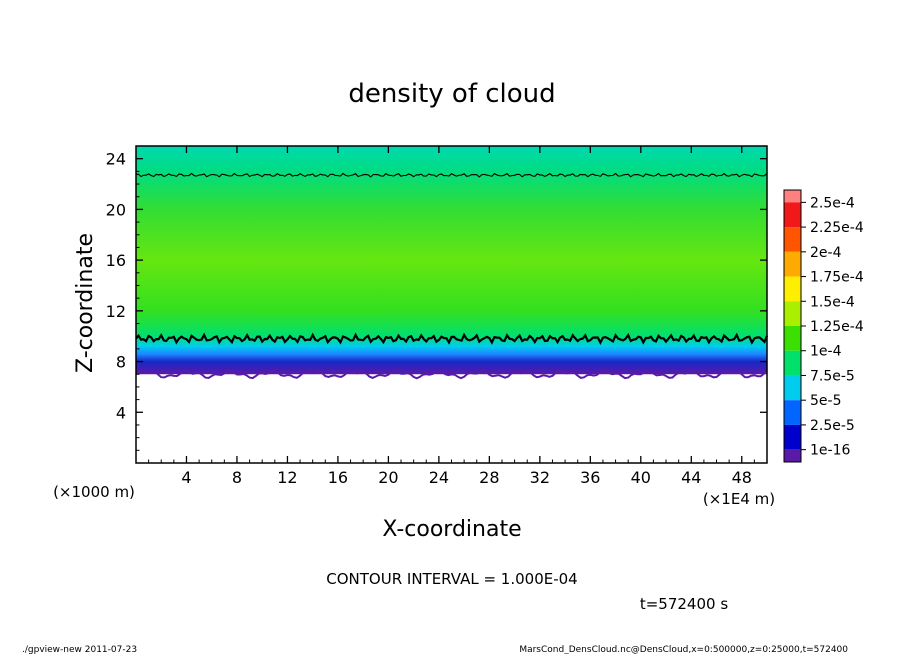 The height and width of the screenshot is (654, 904). Describe the element at coordinates (116, 159) in the screenshot. I see `y-tick-label: 24` at that location.